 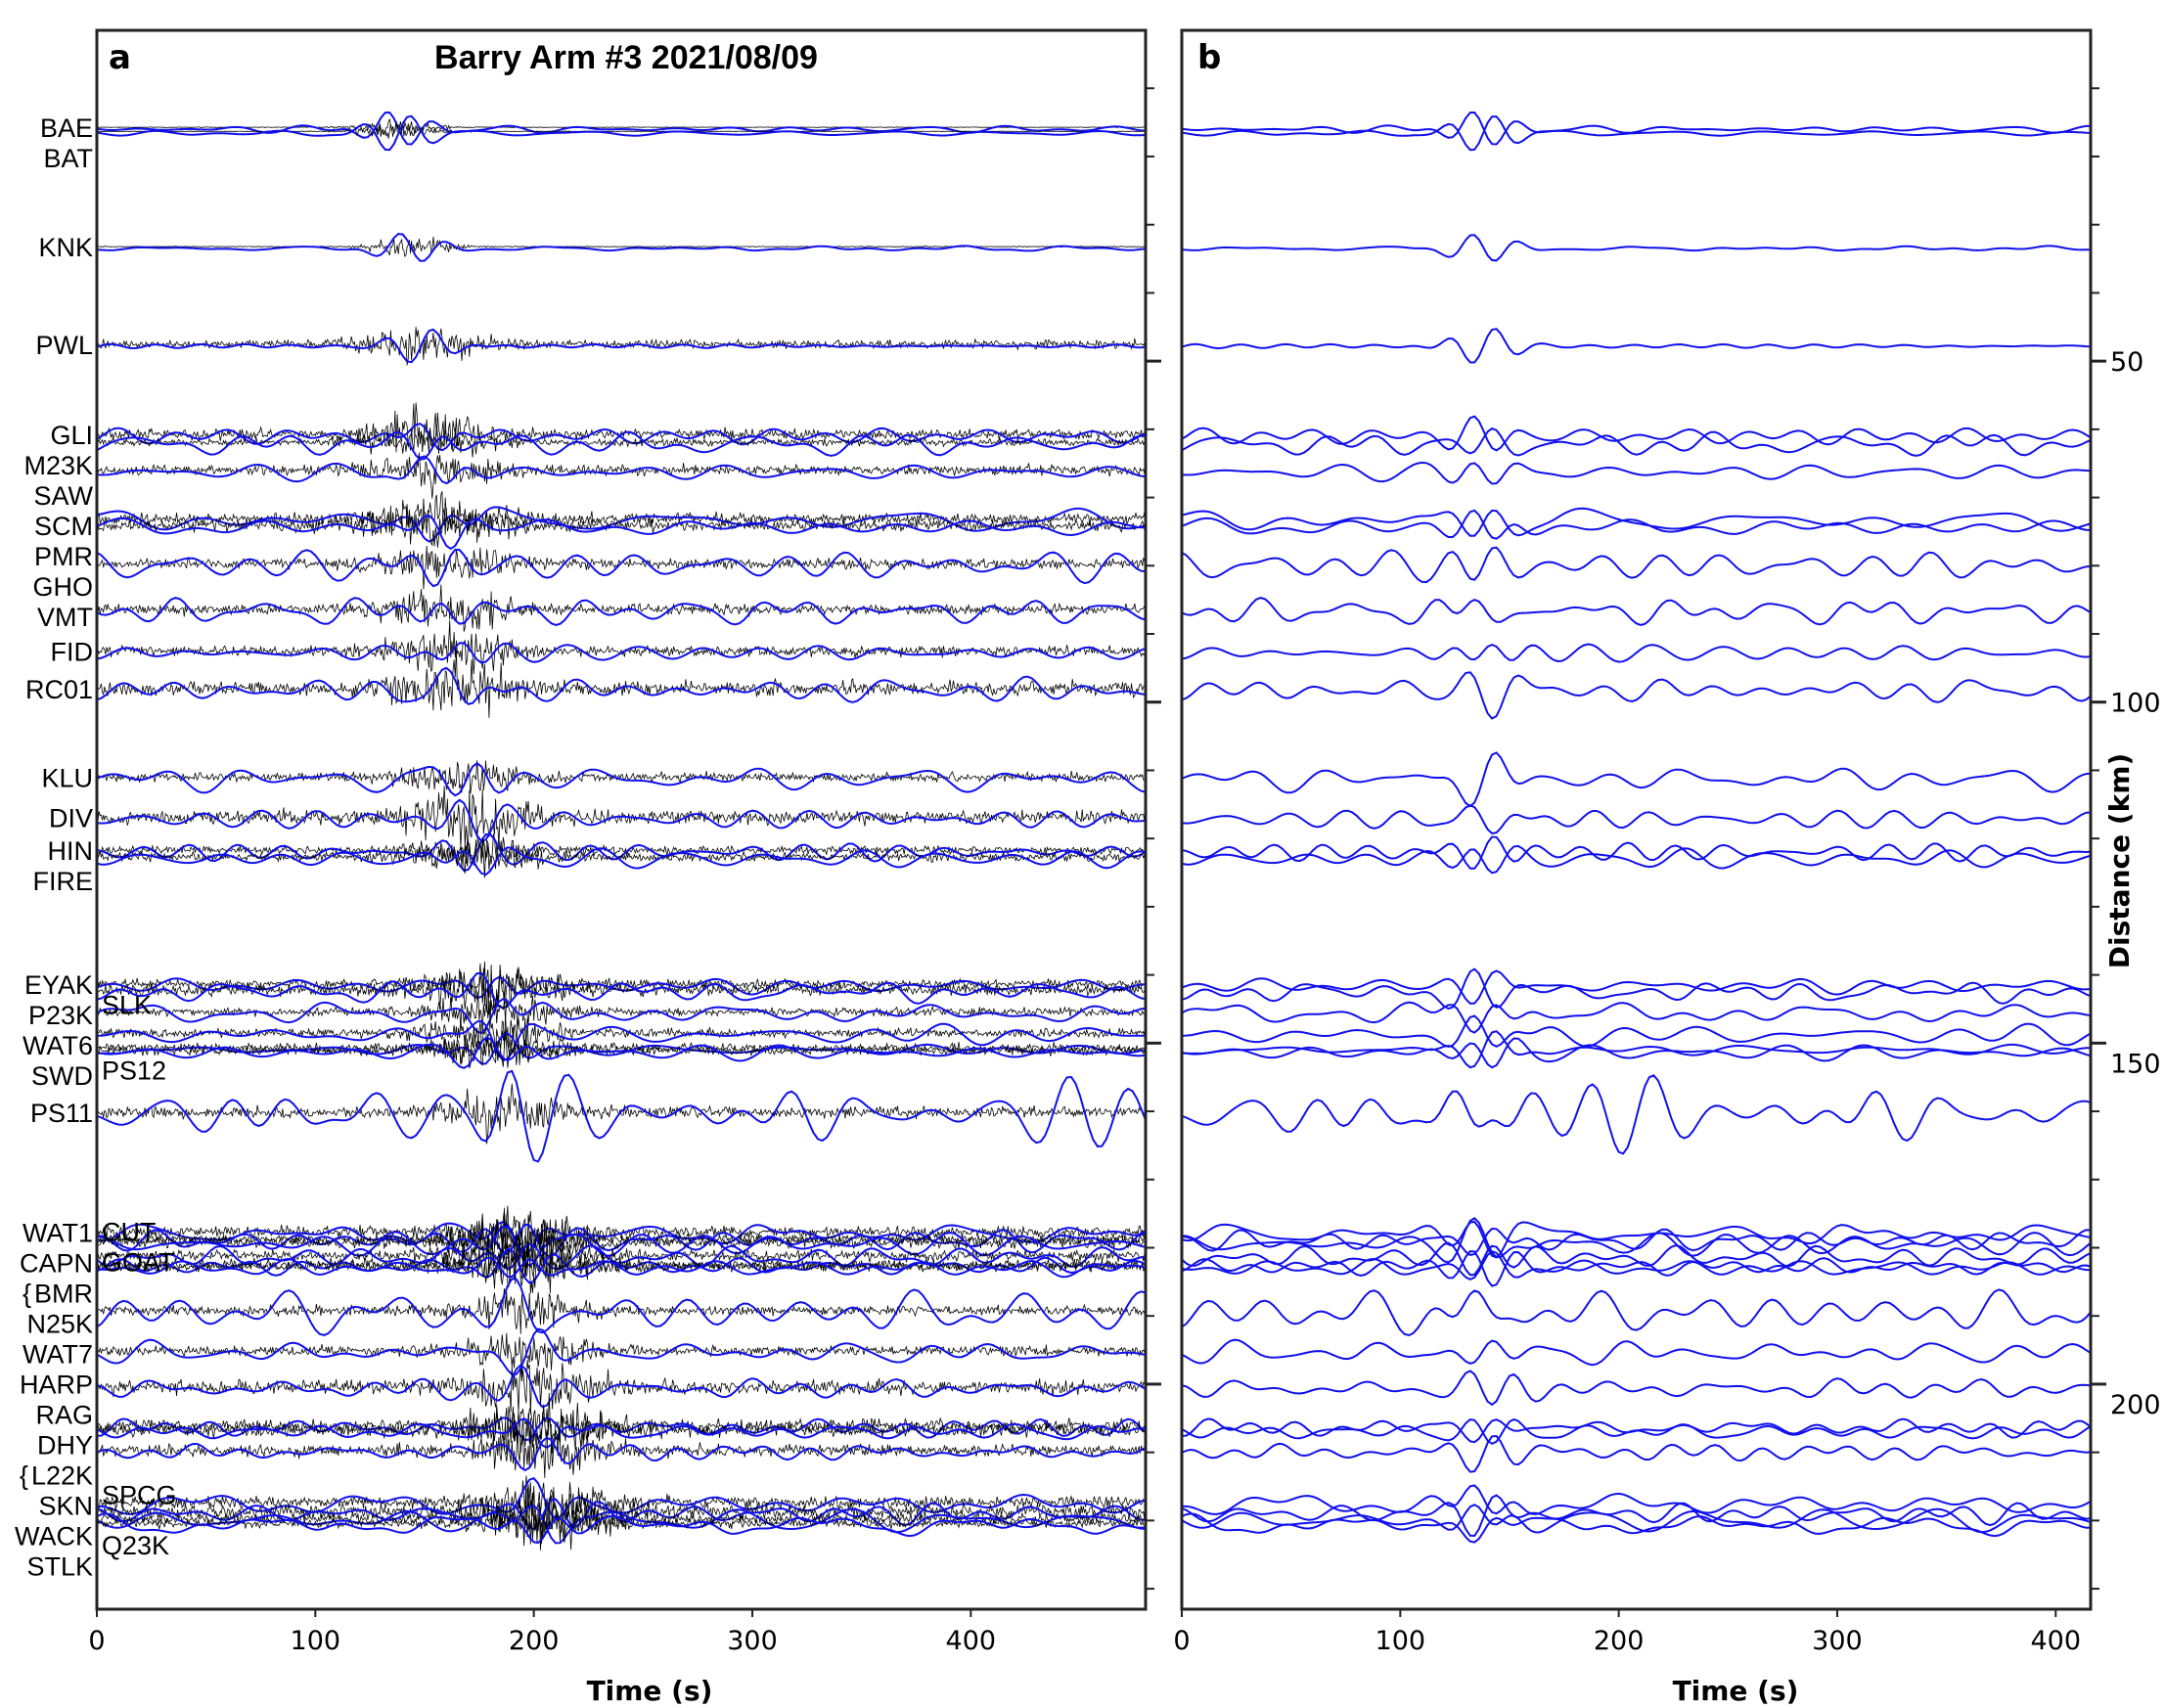 What do you see at coordinates (71, 851) in the screenshot?
I see `station-label: HIN` at bounding box center [71, 851].